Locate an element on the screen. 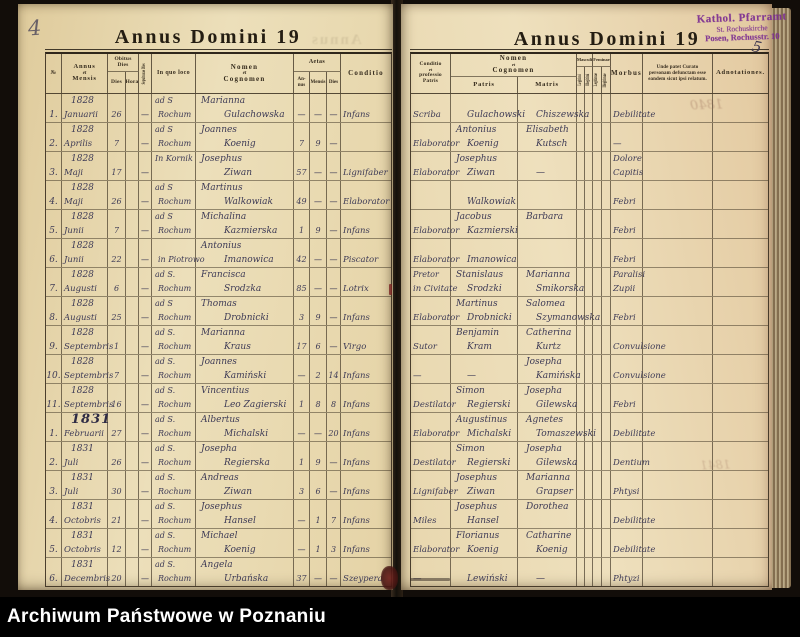 Image resolution: width=800 pixels, height=637 pixels. cell-nomen-cognomen: Albertus Michalski is located at coordinates (245, 427).